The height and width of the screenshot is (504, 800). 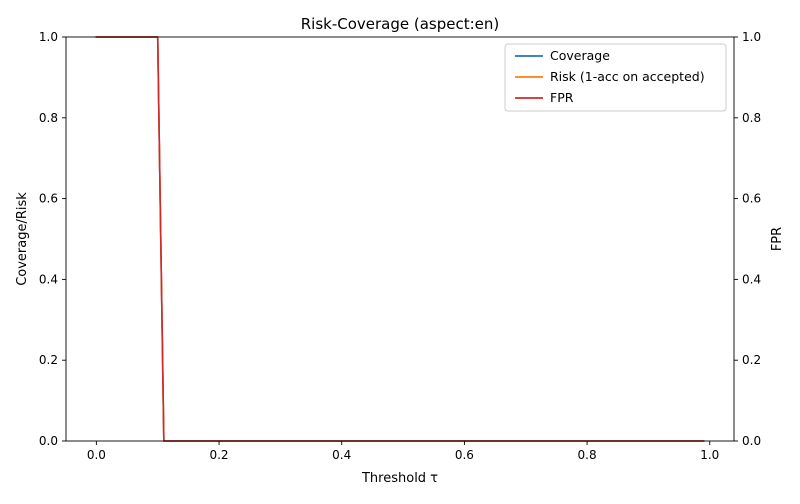 I want to click on y-tick-label-right: 0.6, so click(x=751, y=199).